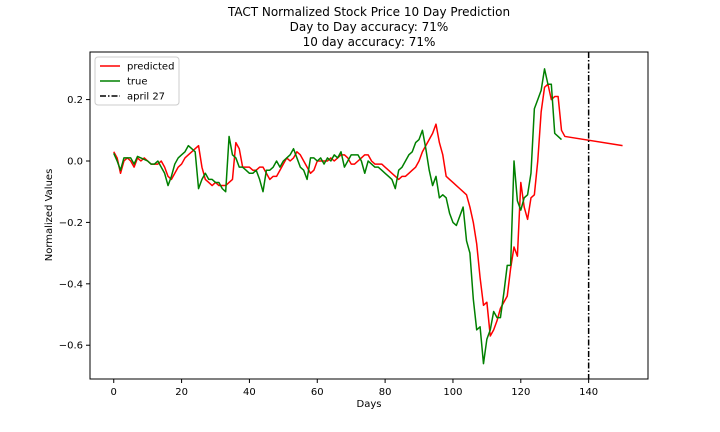 Image resolution: width=720 pixels, height=432 pixels. Describe the element at coordinates (150, 67) in the screenshot. I see `legend-predicted-label: predicted` at that location.